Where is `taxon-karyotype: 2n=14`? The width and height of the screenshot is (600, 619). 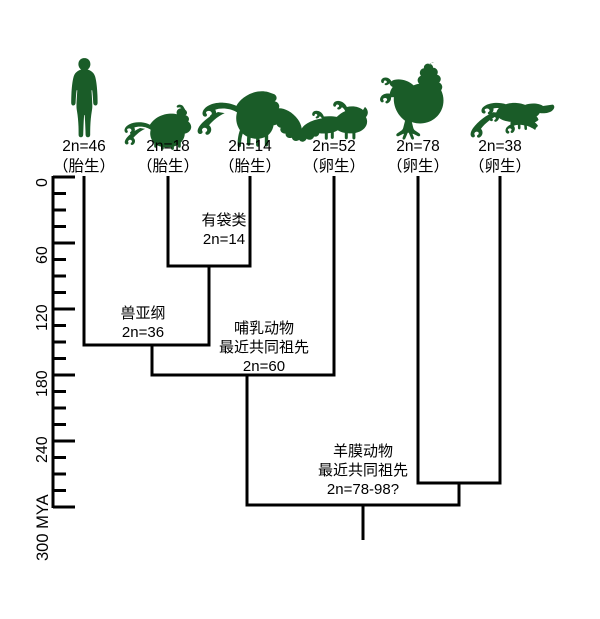
taxon-karyotype: 2n=14 is located at coordinates (250, 146).